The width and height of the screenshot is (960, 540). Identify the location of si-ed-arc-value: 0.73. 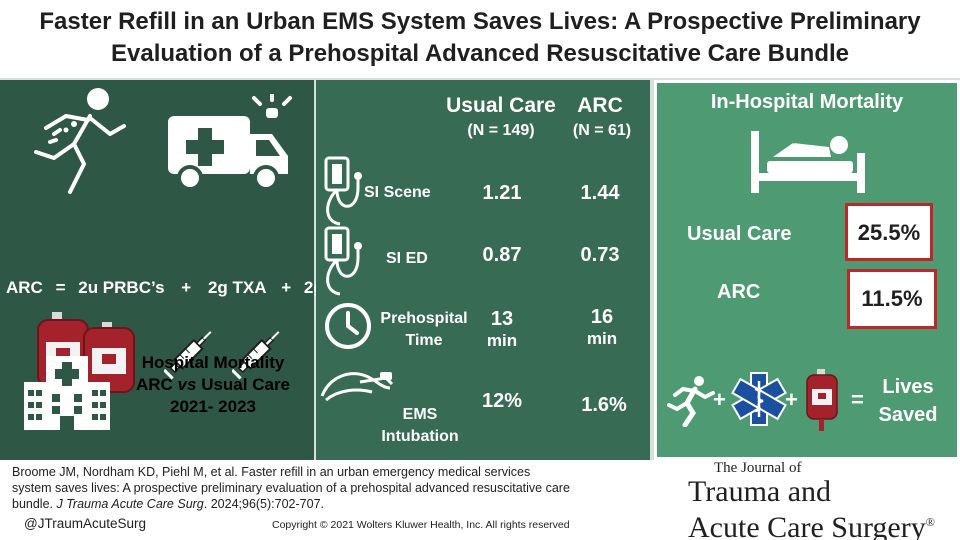
(600, 255).